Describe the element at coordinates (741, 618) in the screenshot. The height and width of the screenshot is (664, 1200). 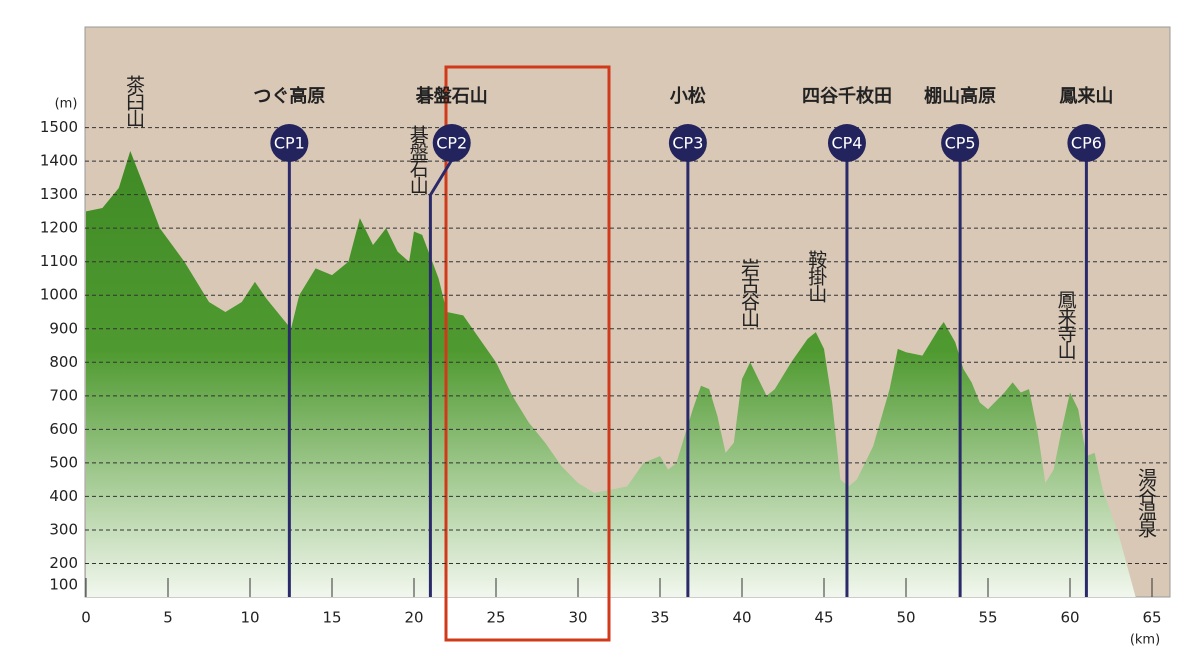
I see `x-tick-label: 40` at that location.